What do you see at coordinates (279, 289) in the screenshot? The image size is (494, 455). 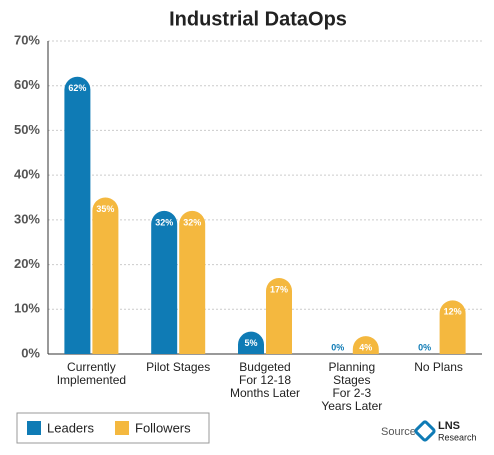 I see `value-label: 17%` at bounding box center [279, 289].